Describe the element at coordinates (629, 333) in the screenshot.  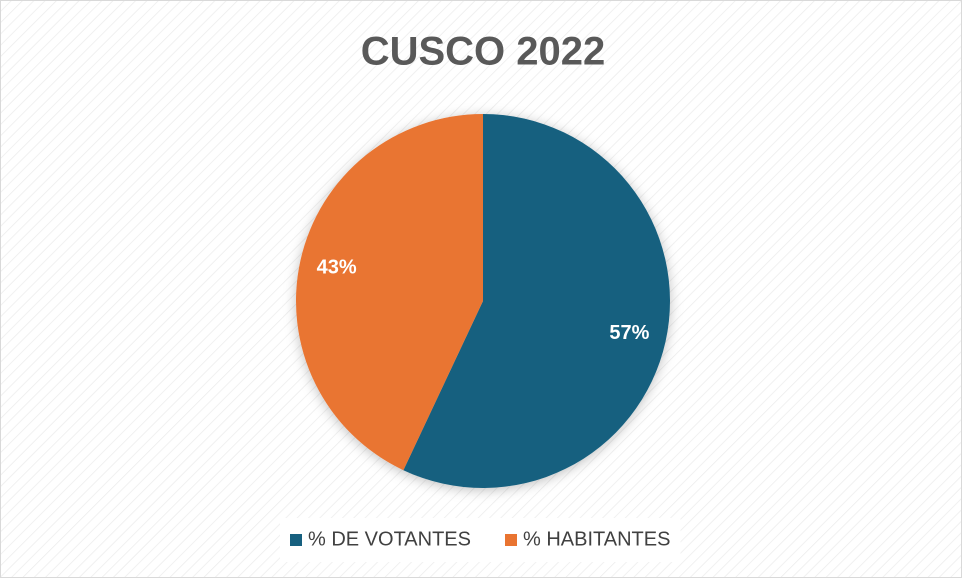
I see `data-label: 57%` at that location.